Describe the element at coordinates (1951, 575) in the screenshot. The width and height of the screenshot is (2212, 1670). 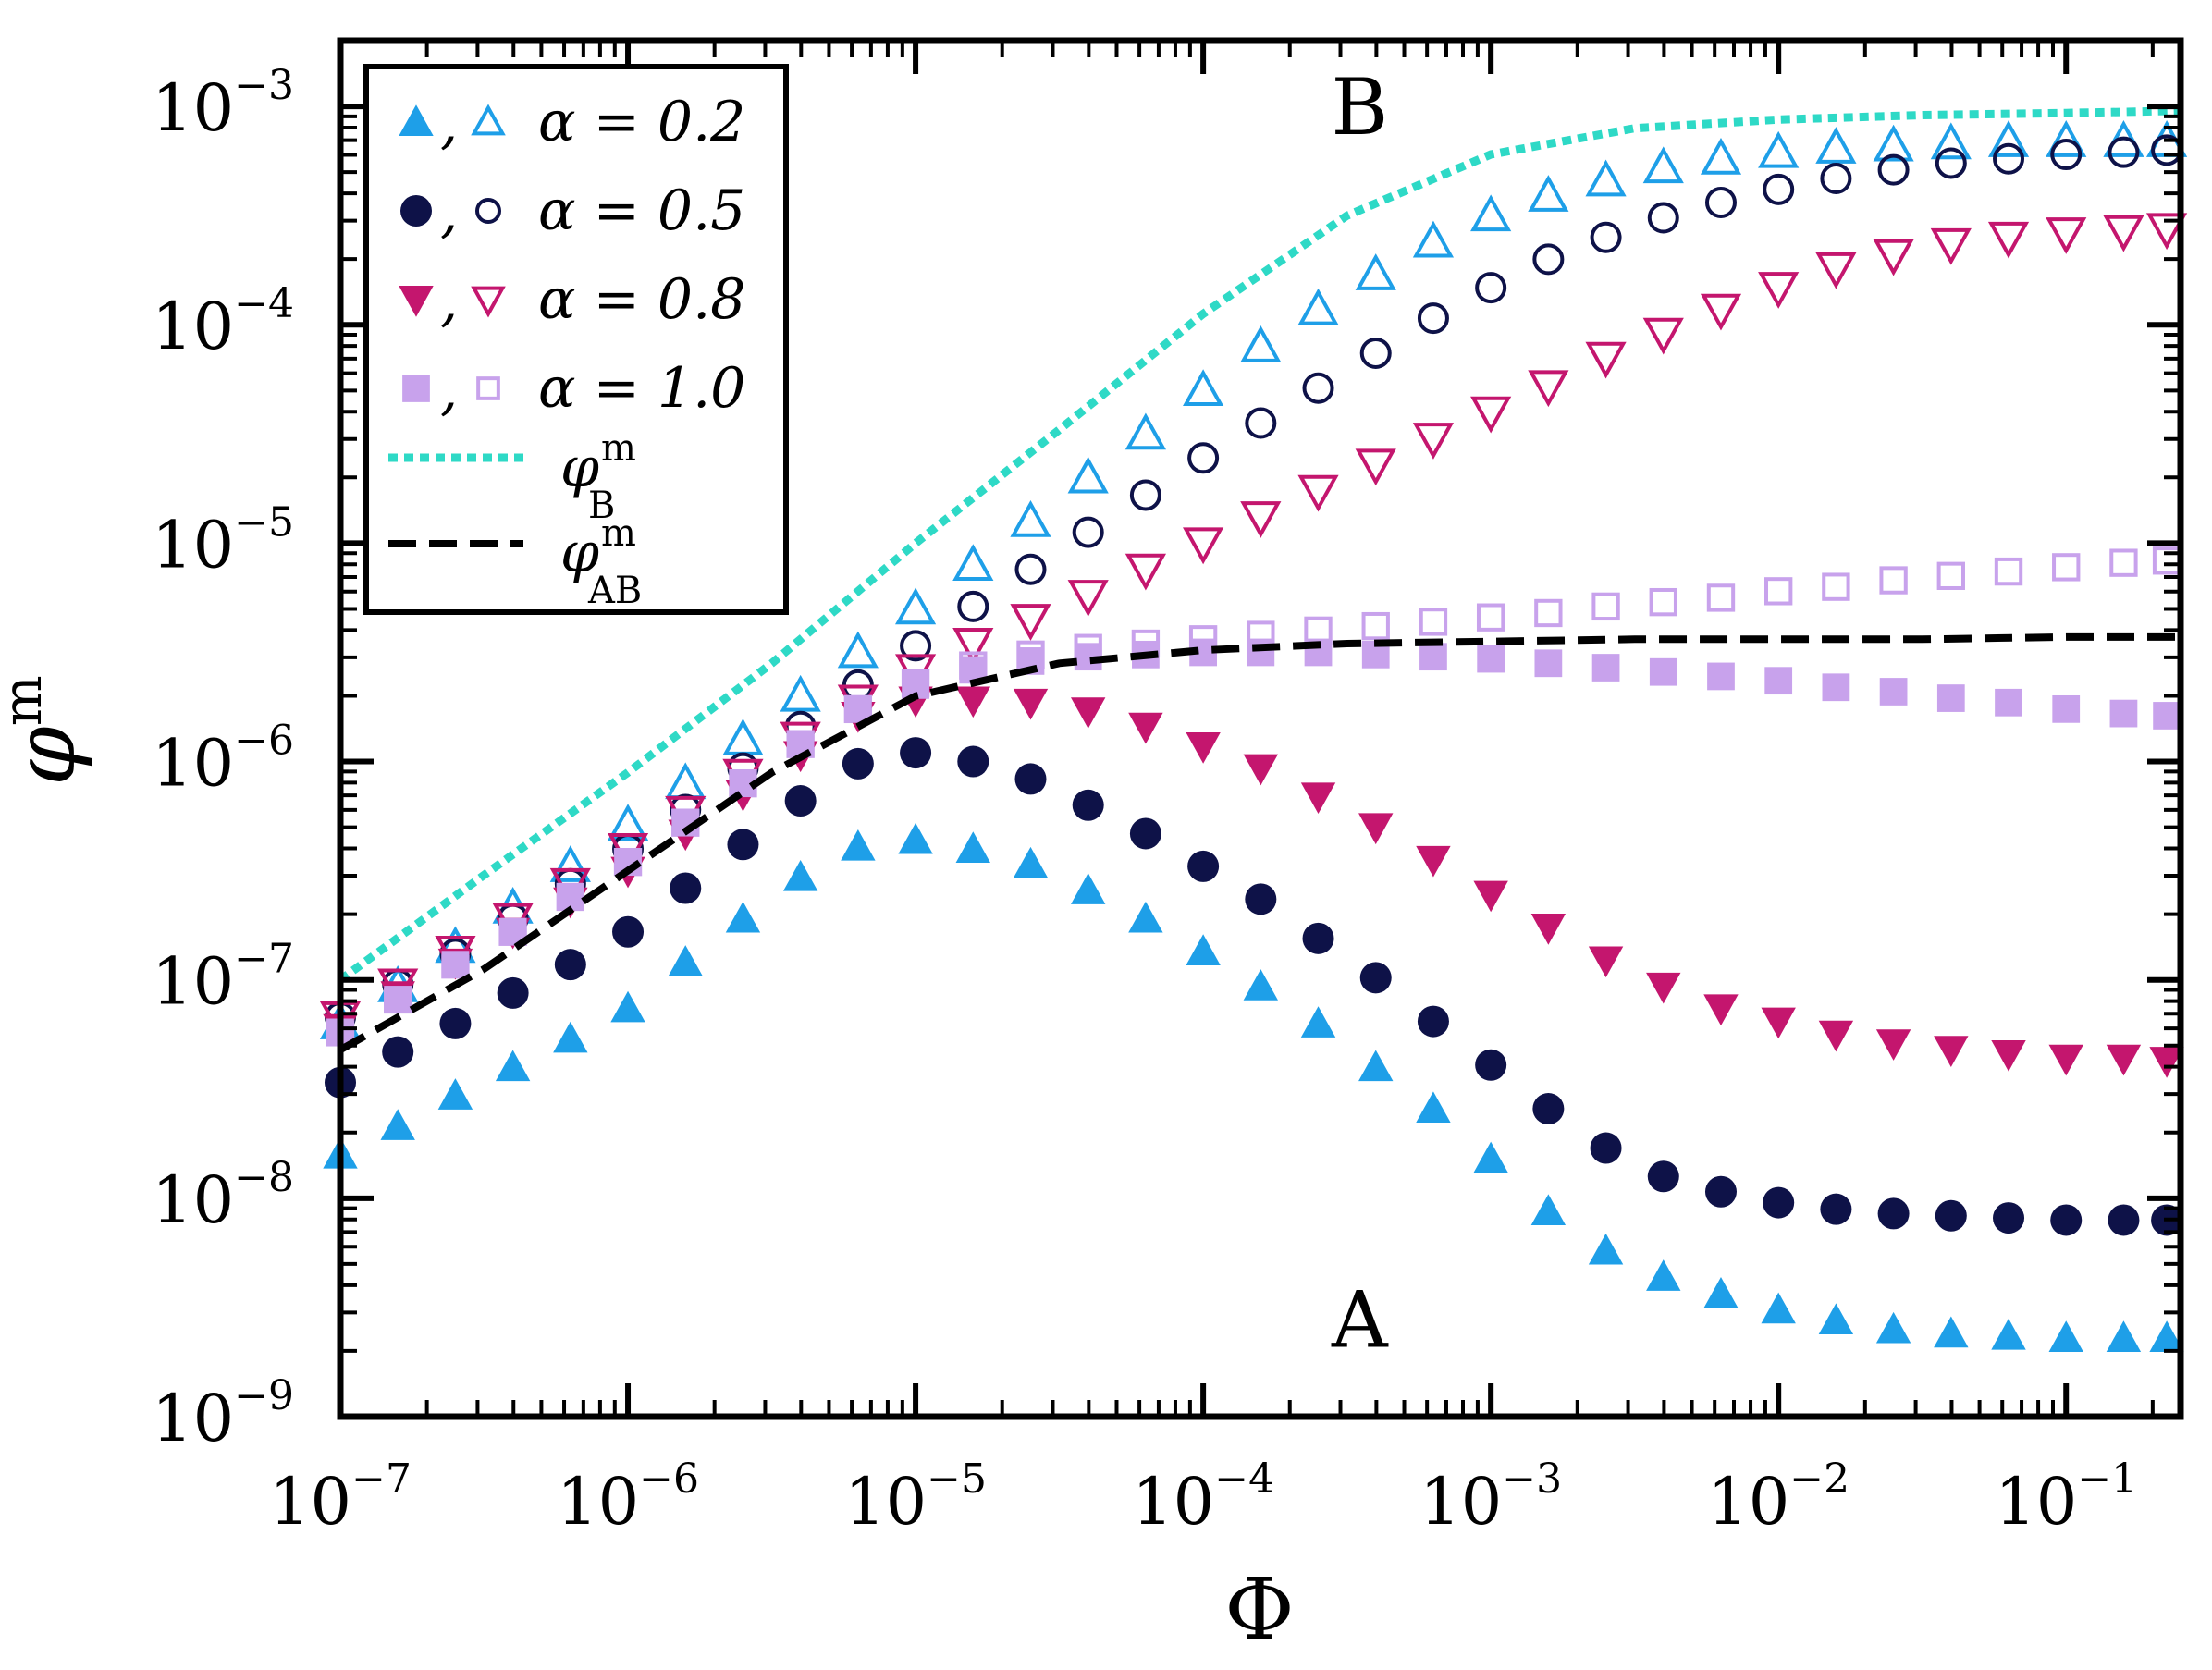
I see `alpha_1.0-hollow-point-28` at that location.